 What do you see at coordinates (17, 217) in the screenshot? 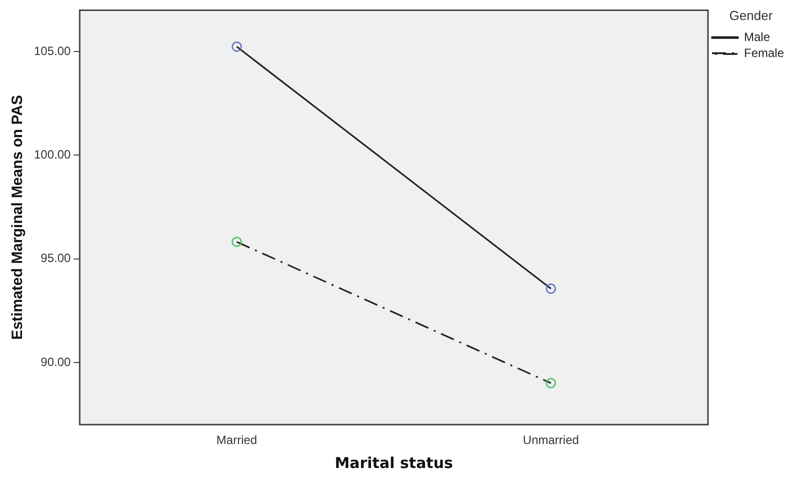
I see `y-axis-title: Estimated Marginal Means on PAS` at bounding box center [17, 217].